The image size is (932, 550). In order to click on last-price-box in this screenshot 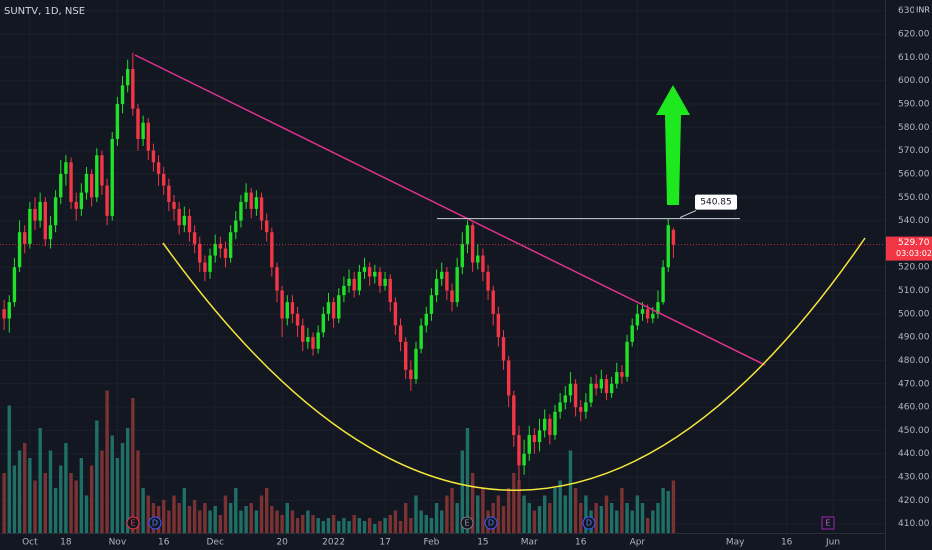, I will do `click(909, 248)`.